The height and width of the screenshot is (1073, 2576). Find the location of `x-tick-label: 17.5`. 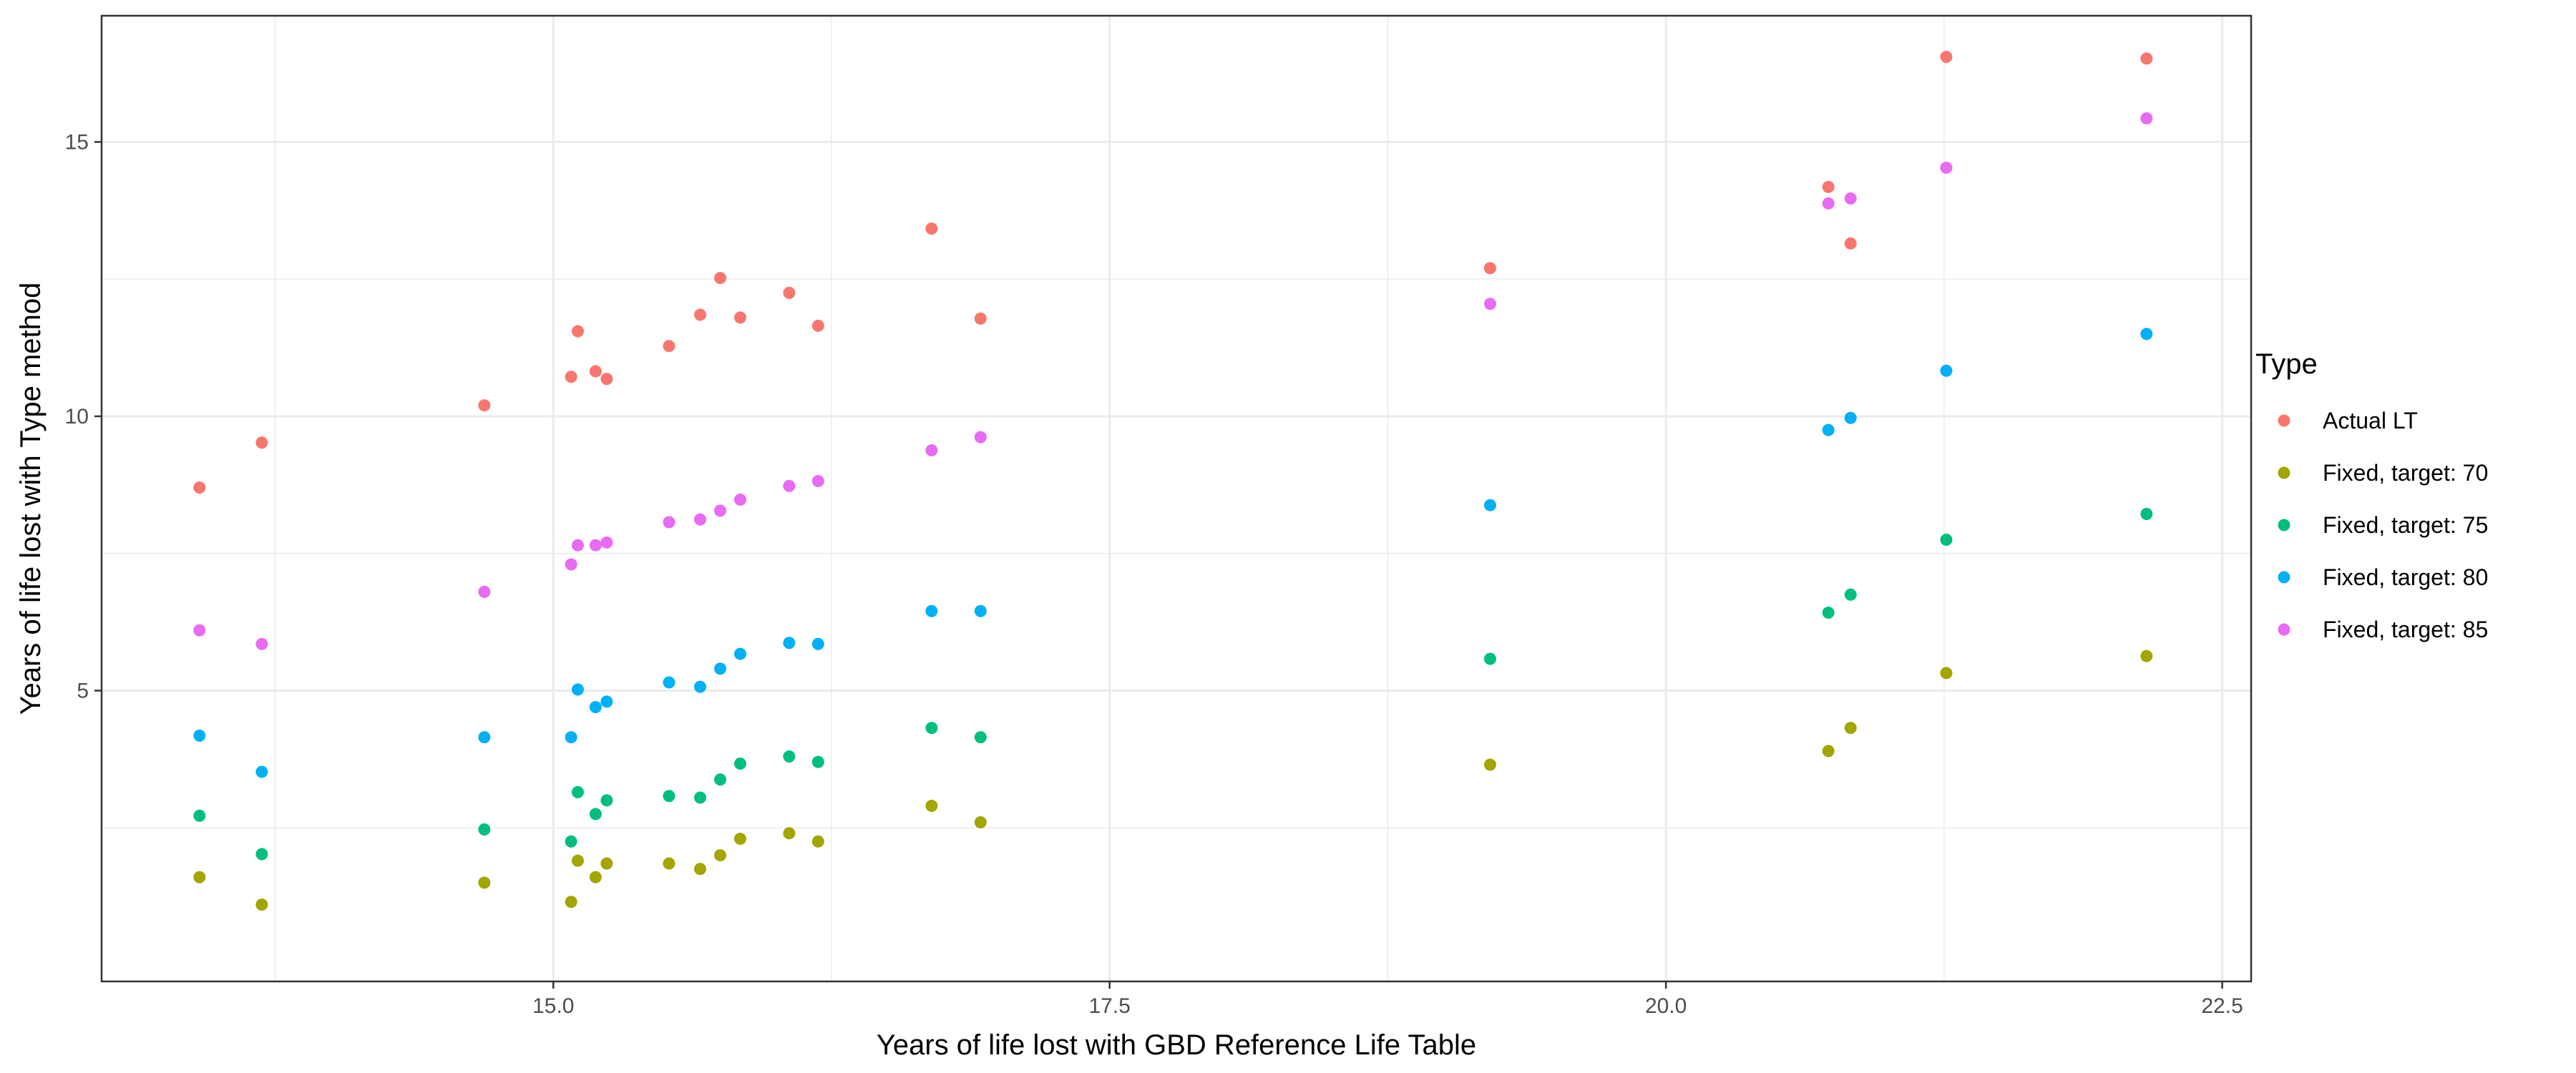

x-tick-label: 17.5 is located at coordinates (1110, 1006).